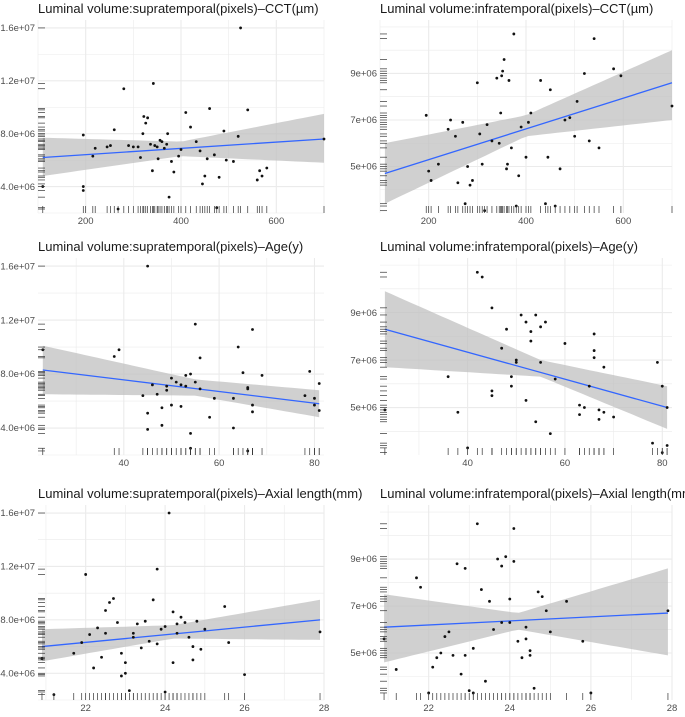 The image size is (685, 717). Describe the element at coordinates (124, 463) in the screenshot. I see `x-tick-label: 40` at that location.